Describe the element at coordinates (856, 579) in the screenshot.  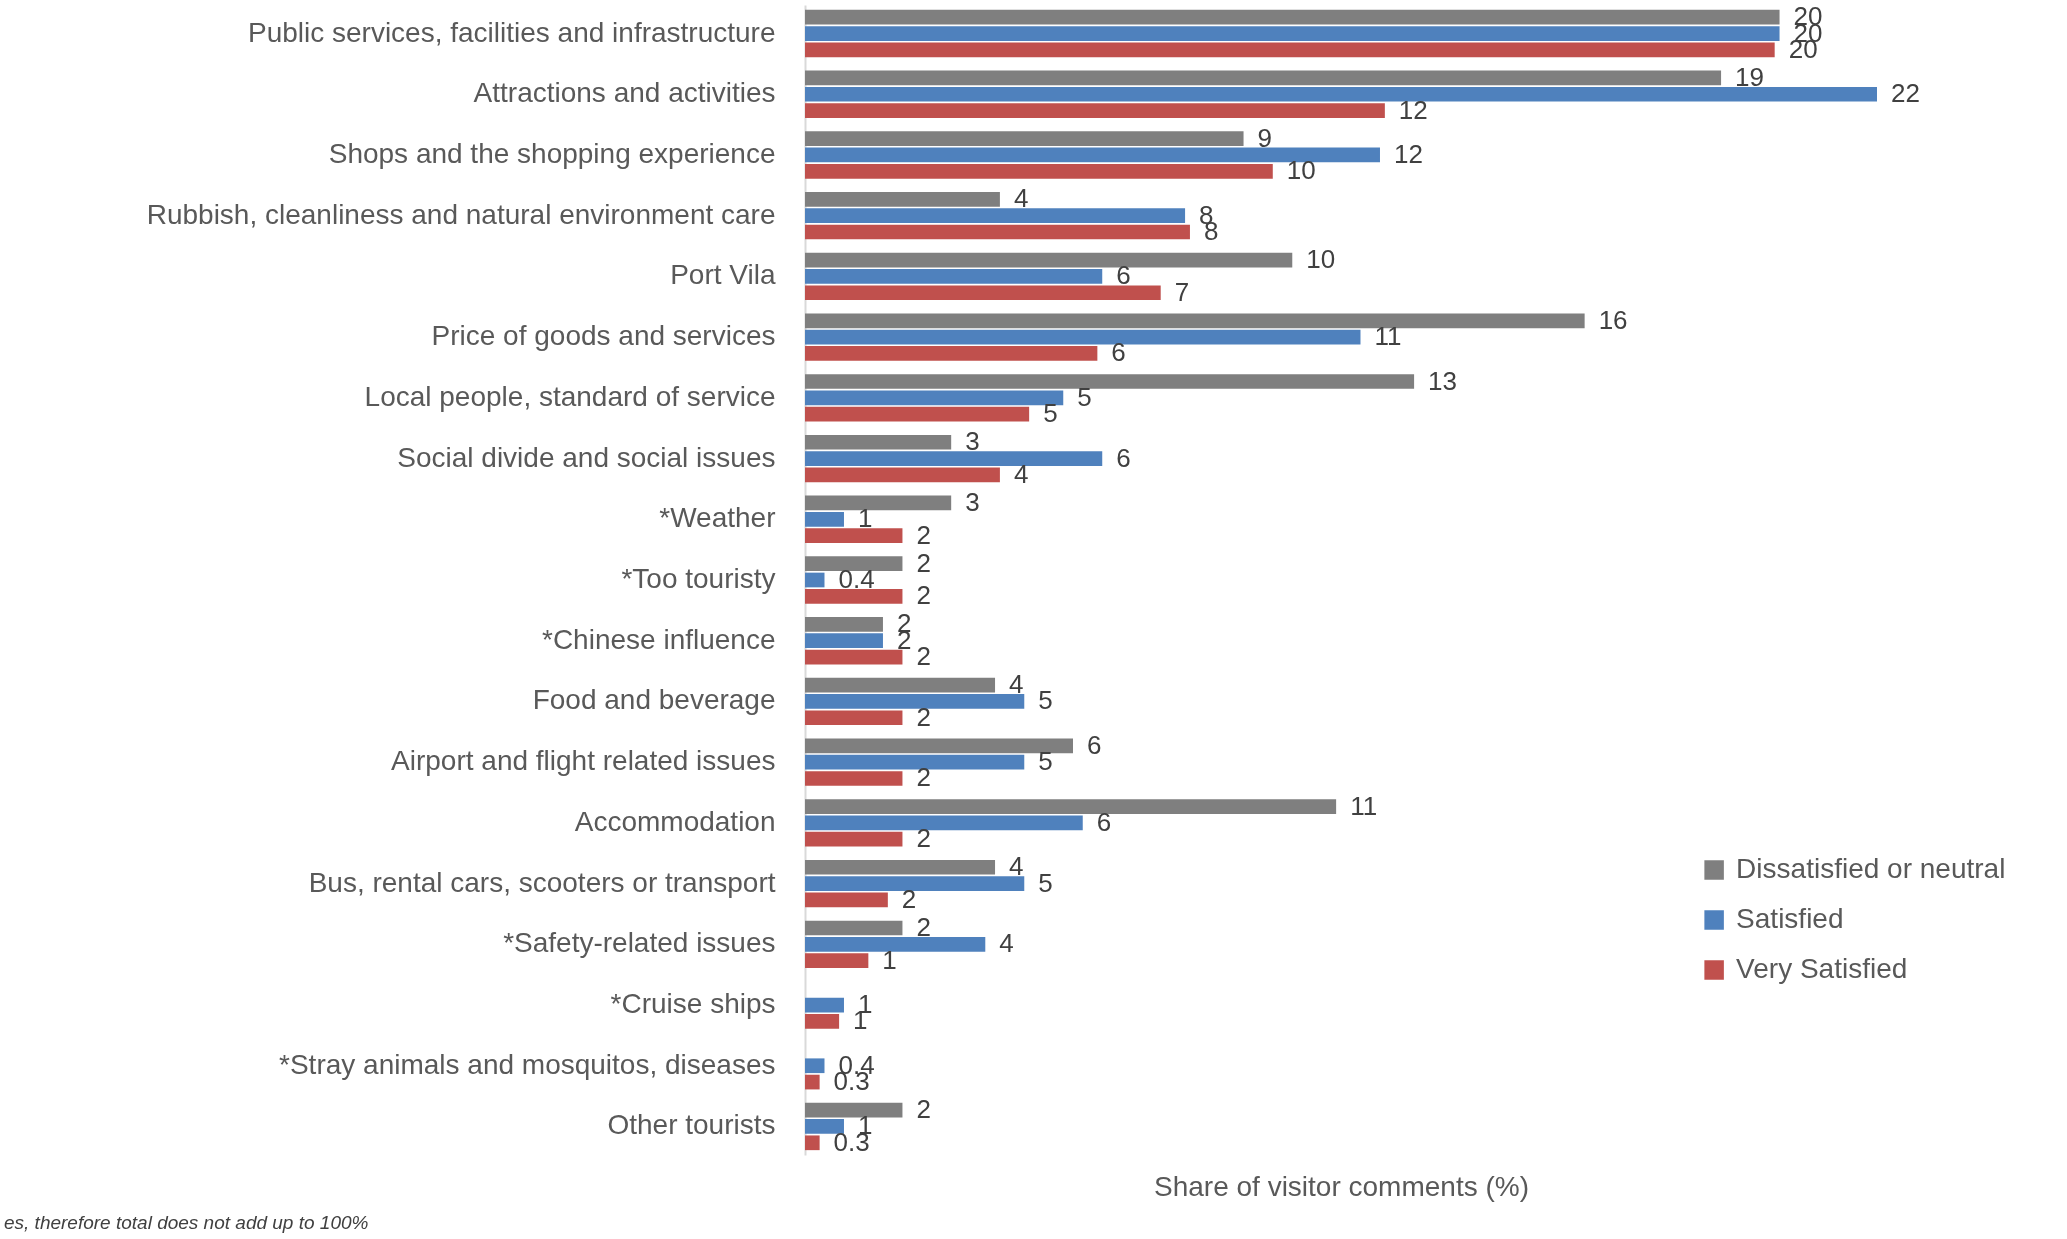
I see `data-label: 0.4` at that location.